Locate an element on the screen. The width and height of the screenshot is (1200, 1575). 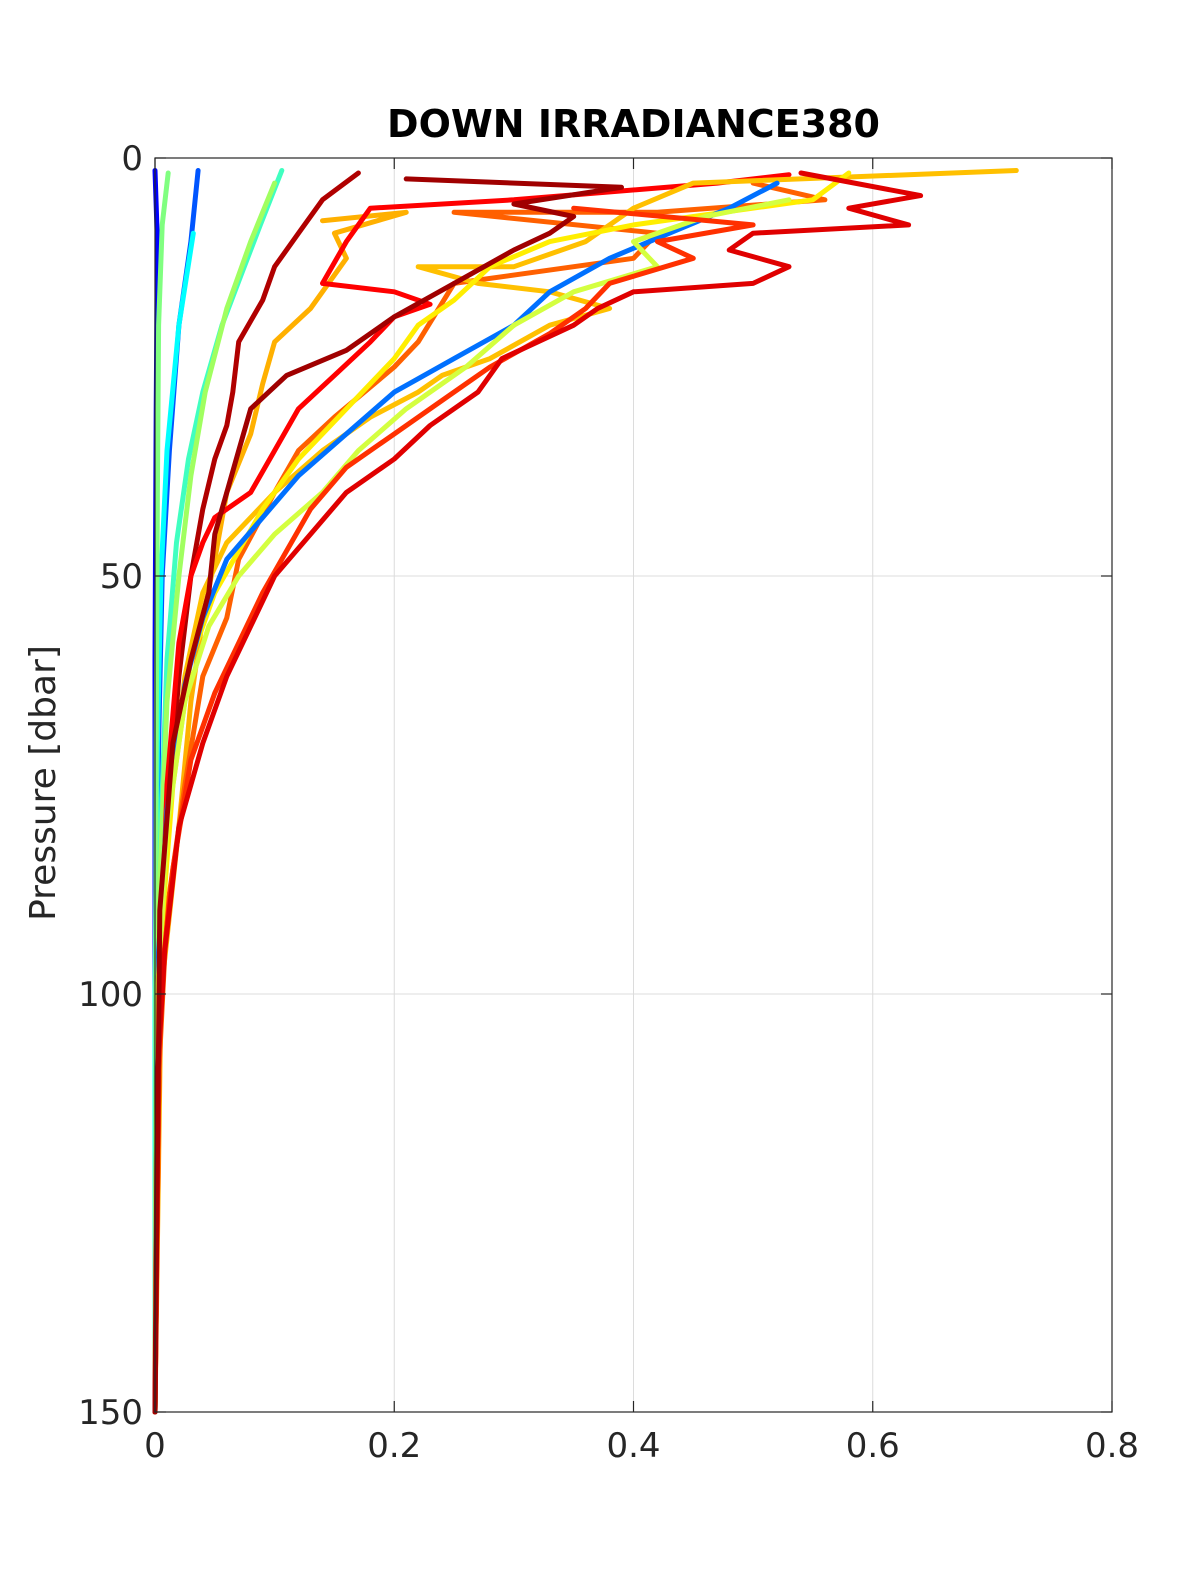
chart-title: DOWN IRRADIANCE380 is located at coordinates (633, 124).